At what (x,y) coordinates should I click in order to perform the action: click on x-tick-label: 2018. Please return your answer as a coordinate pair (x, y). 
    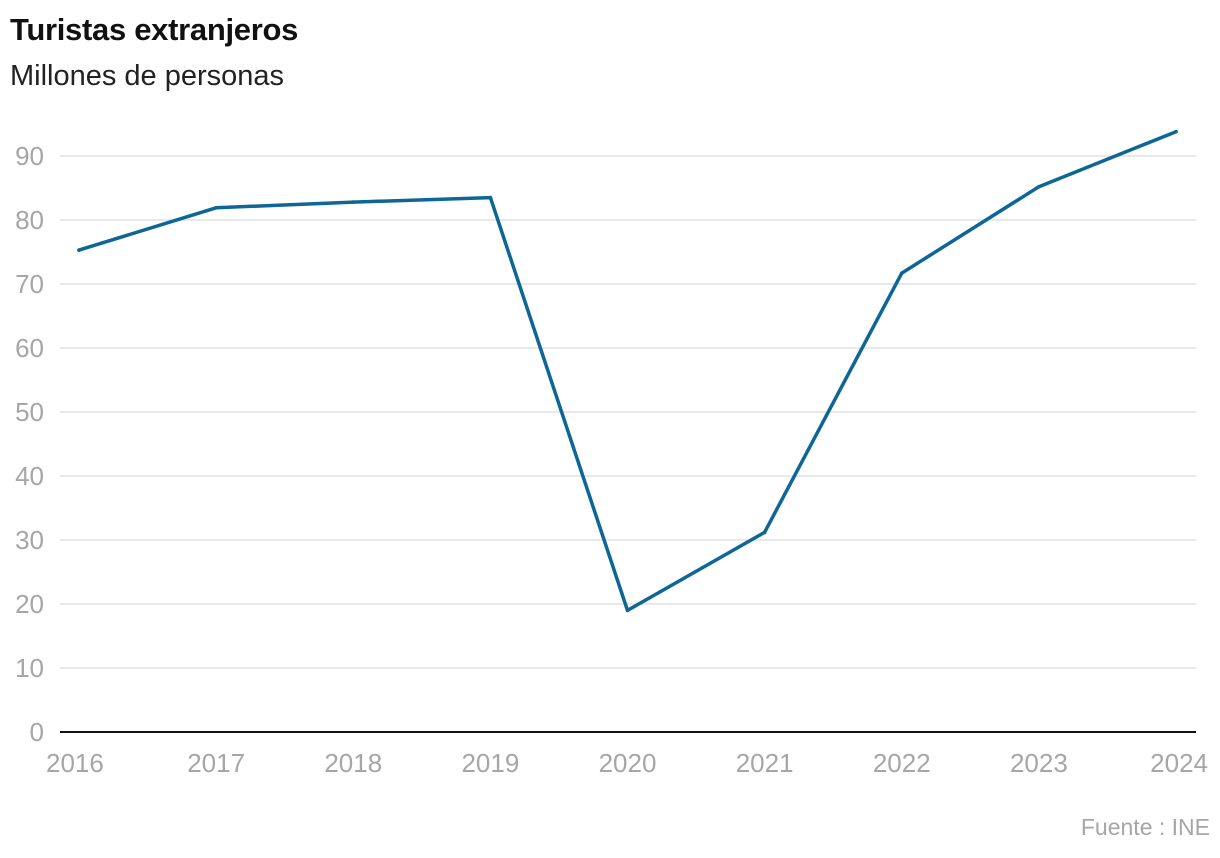
    Looking at the image, I should click on (353, 763).